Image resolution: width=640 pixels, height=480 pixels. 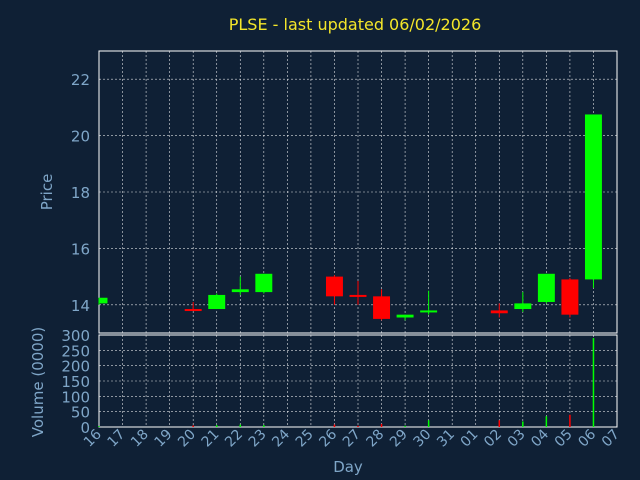 I want to click on x-tick-label: 06, so click(x=587, y=438).